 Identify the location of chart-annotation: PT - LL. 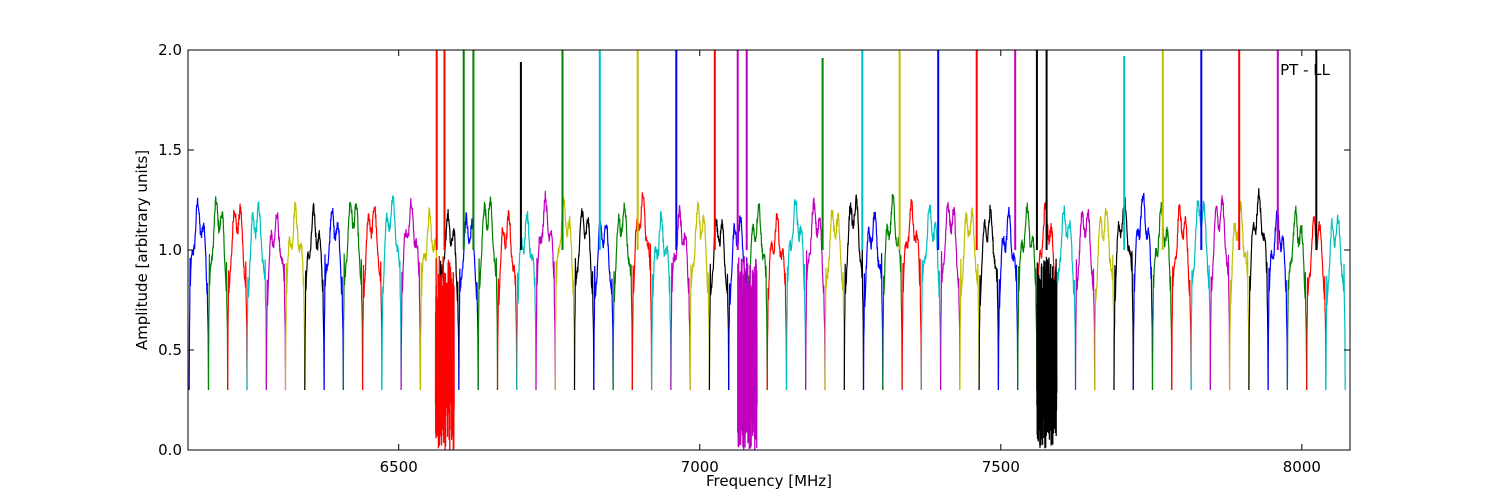
(1305, 70).